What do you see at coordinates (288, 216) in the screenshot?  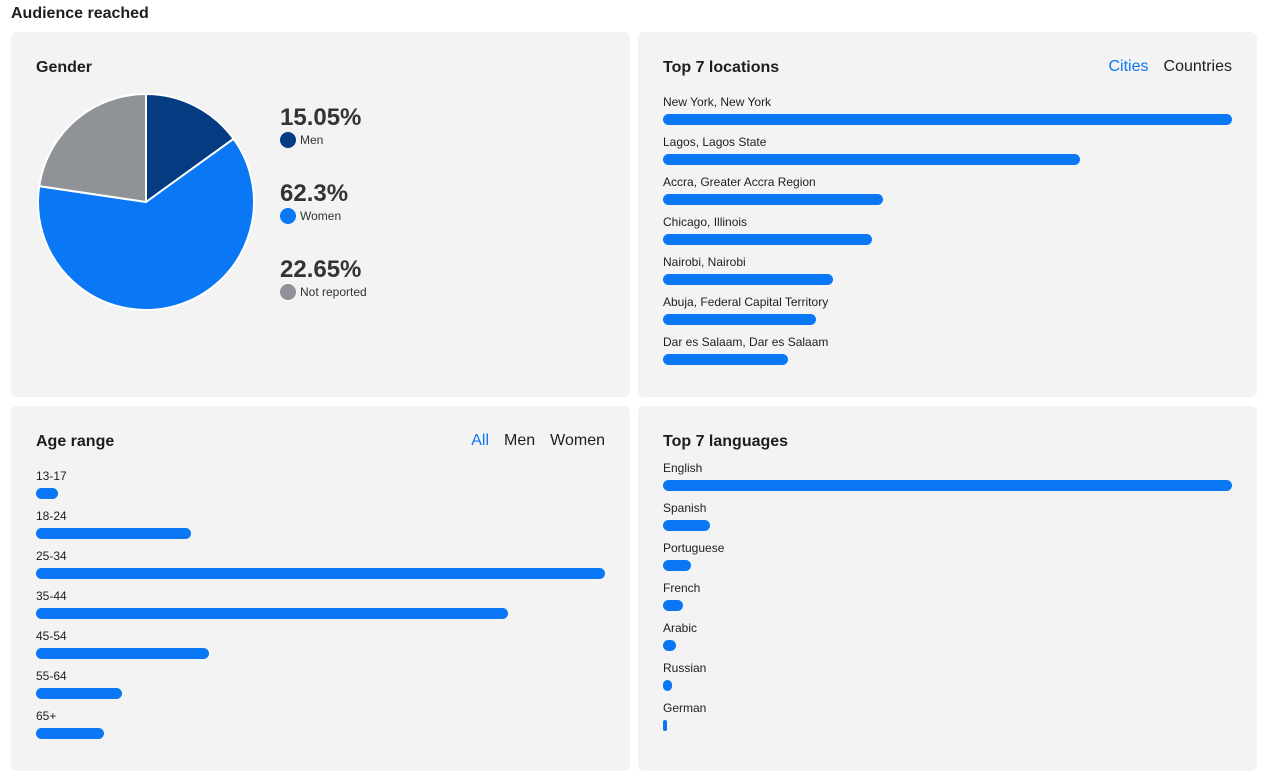 I see `legend-women-dot` at bounding box center [288, 216].